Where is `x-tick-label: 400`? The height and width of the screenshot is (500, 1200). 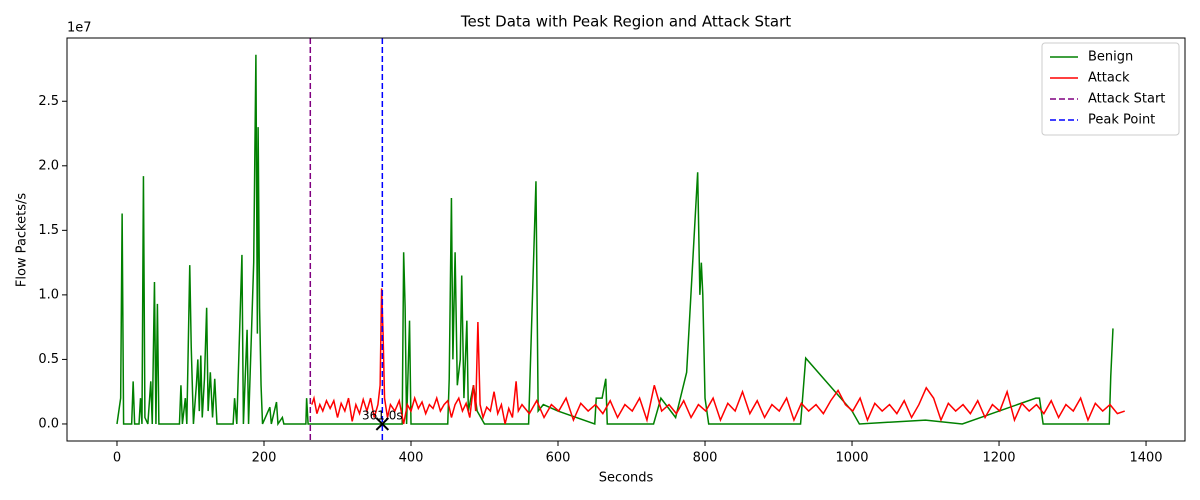 x-tick-label: 400 is located at coordinates (411, 458).